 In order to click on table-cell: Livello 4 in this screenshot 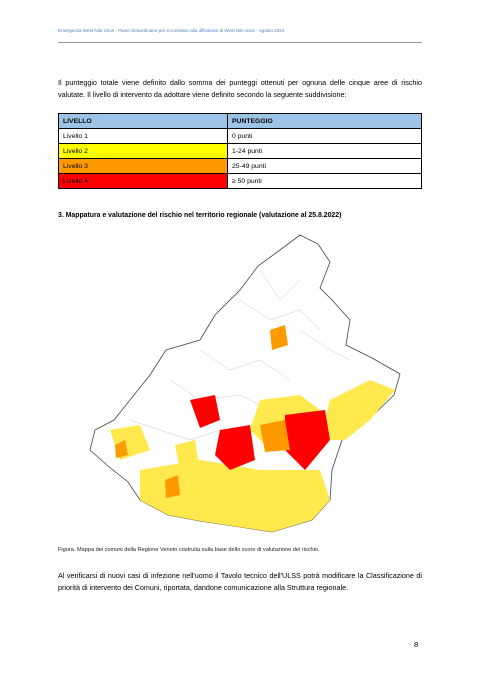, I will do `click(143, 181)`.